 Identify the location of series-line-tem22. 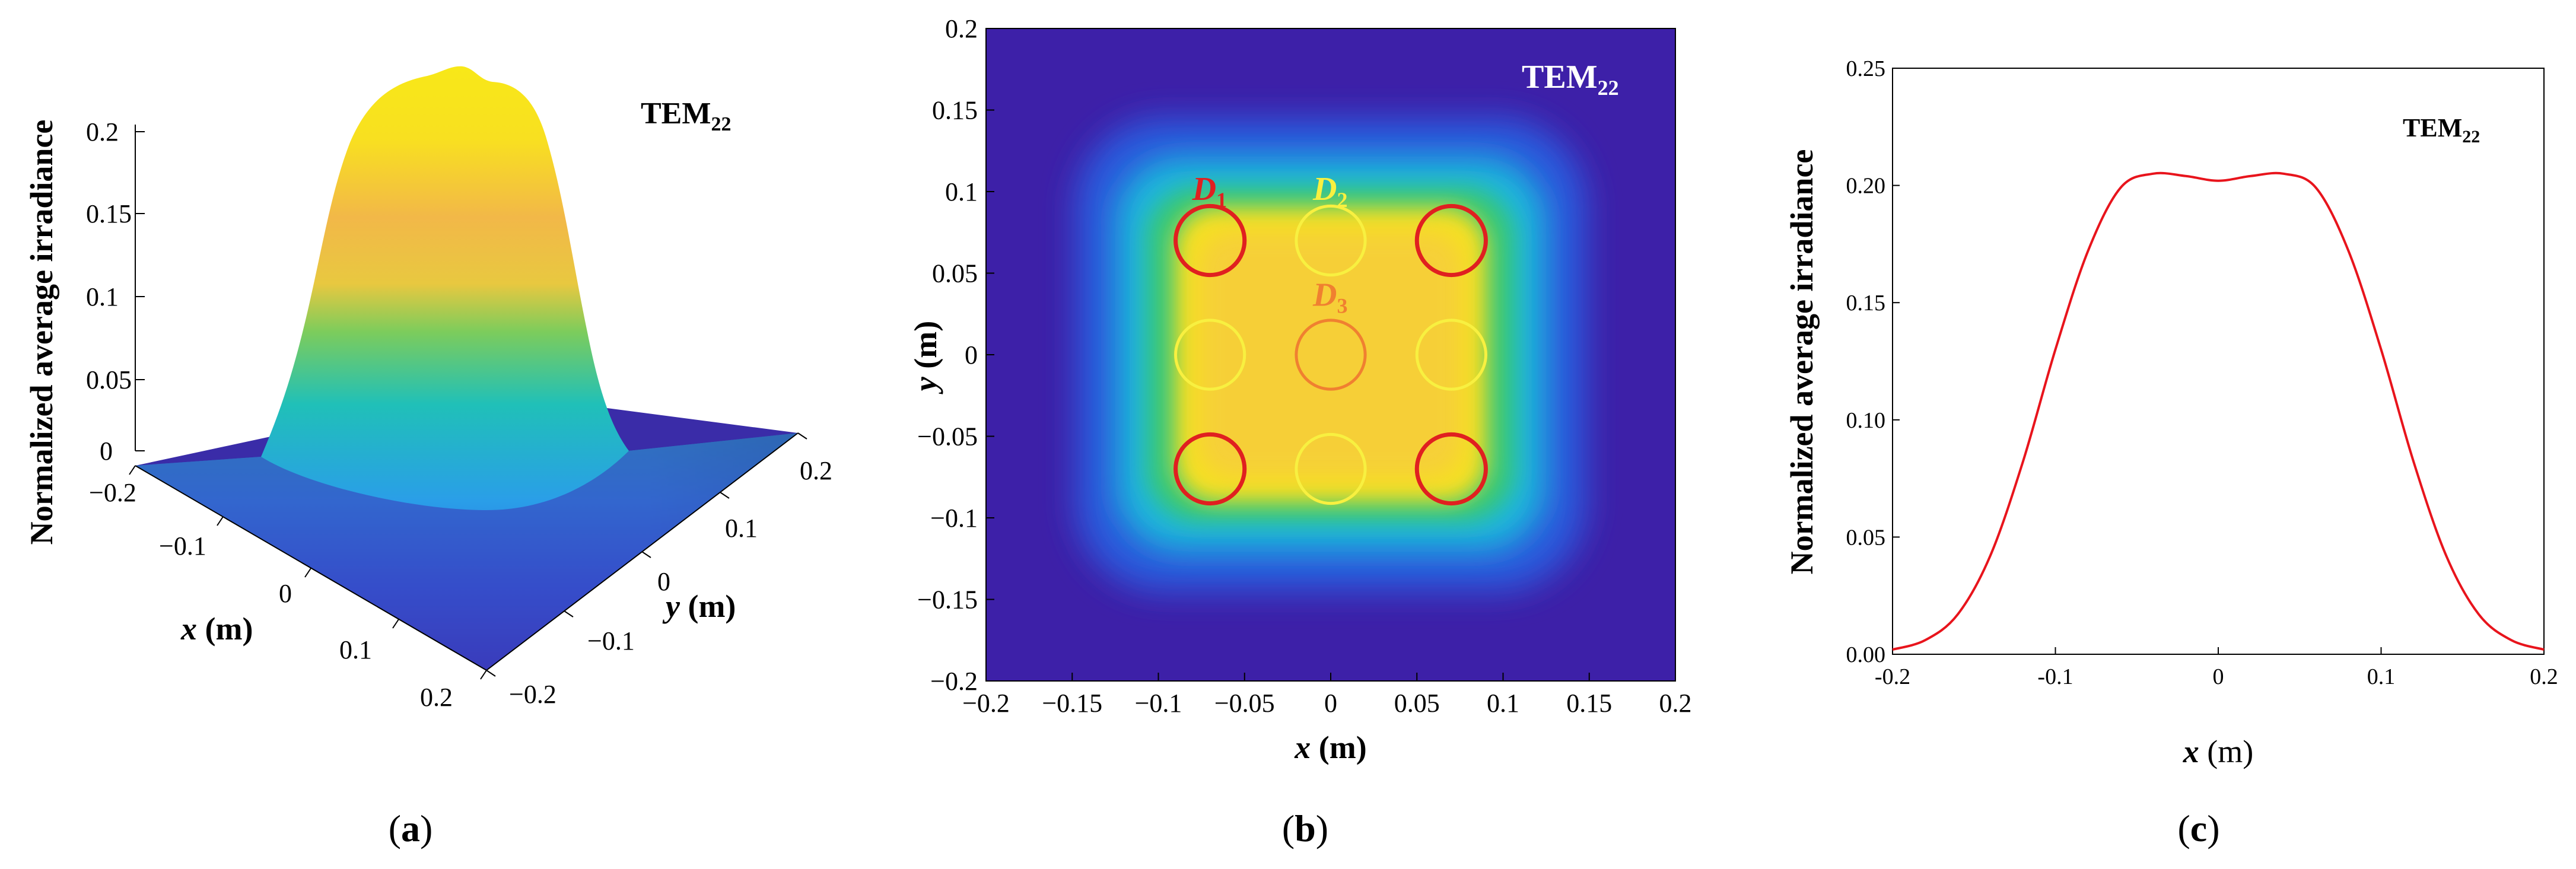
(2218, 411).